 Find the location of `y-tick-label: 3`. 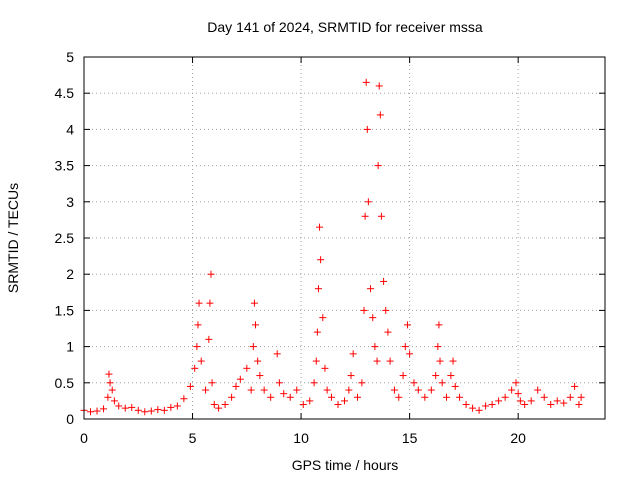

y-tick-label: 3 is located at coordinates (70, 202).